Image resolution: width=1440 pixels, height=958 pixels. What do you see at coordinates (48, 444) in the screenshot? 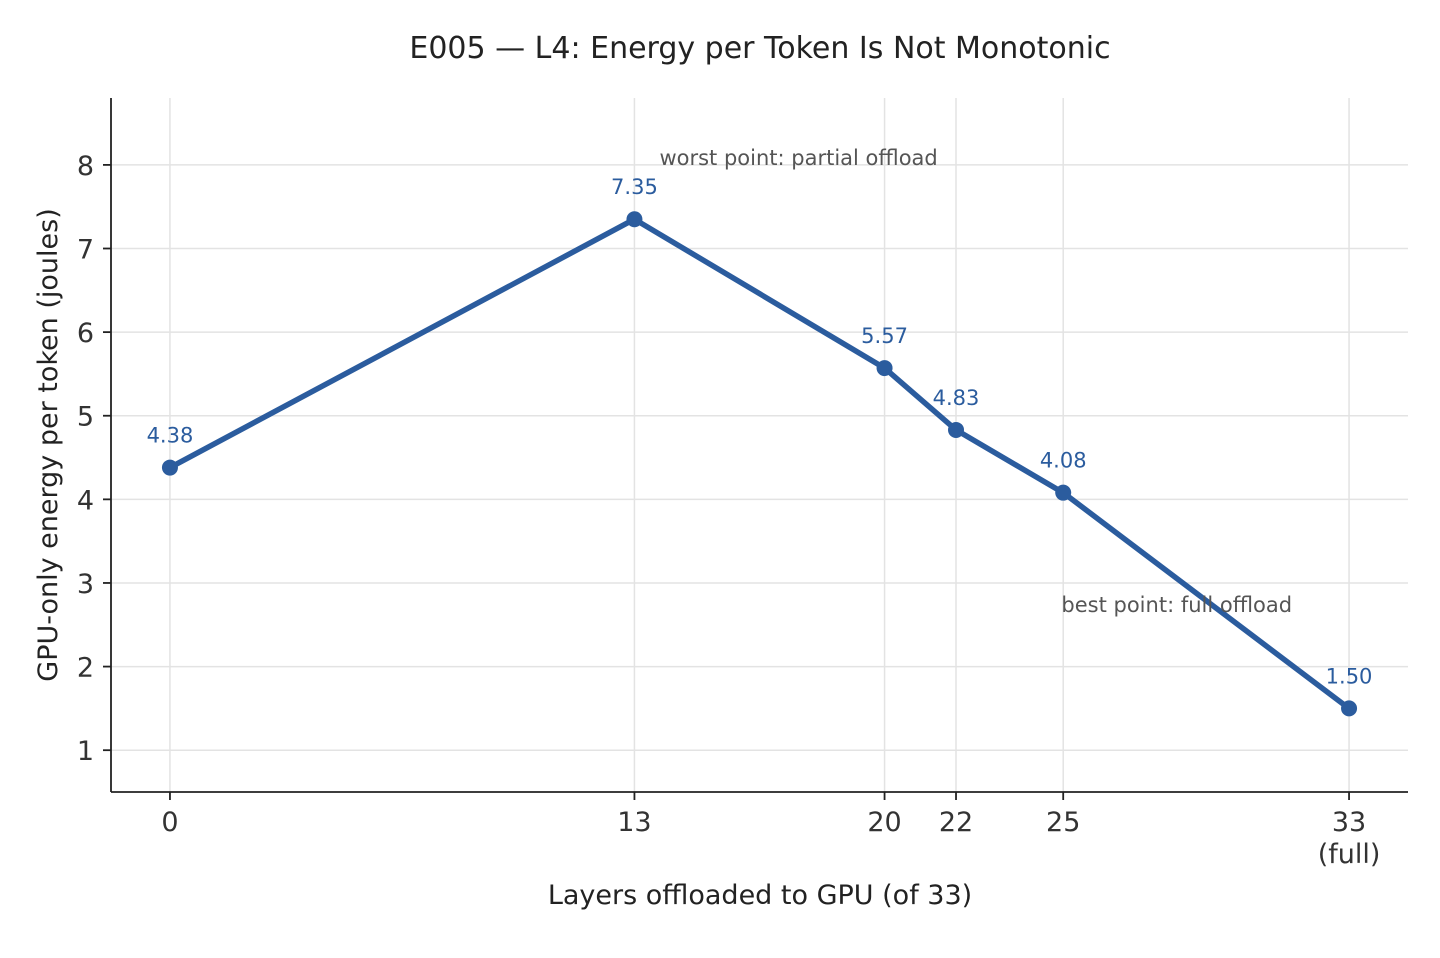
I see `y-axis-label: GPU-only energy per token (joules)` at bounding box center [48, 444].